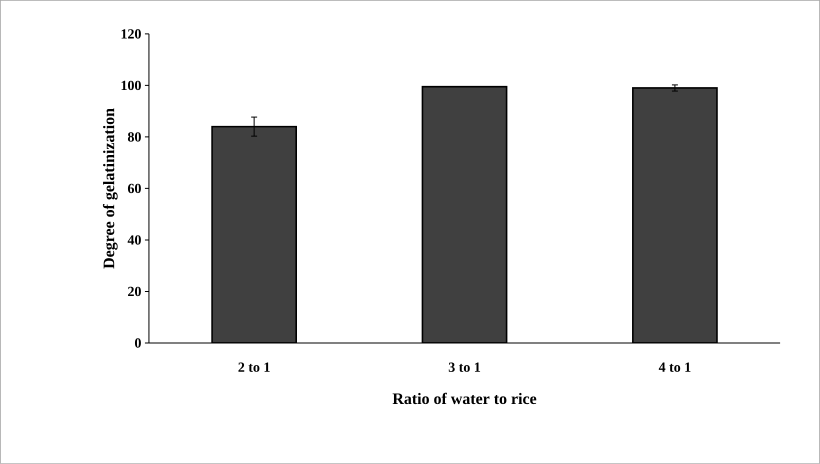  What do you see at coordinates (137, 343) in the screenshot?
I see `y-tick-label: 0` at bounding box center [137, 343].